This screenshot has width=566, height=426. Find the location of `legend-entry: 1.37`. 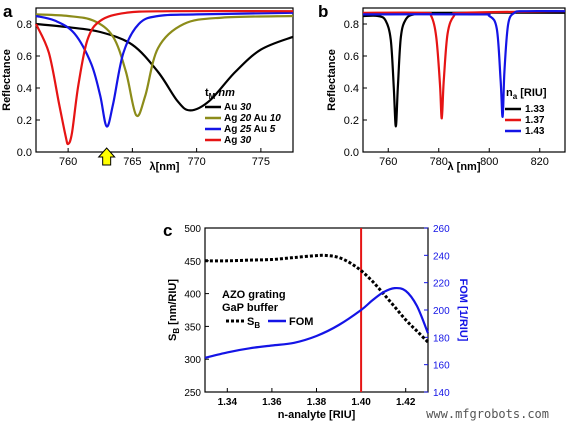

legend-entry: 1.37 is located at coordinates (535, 120).